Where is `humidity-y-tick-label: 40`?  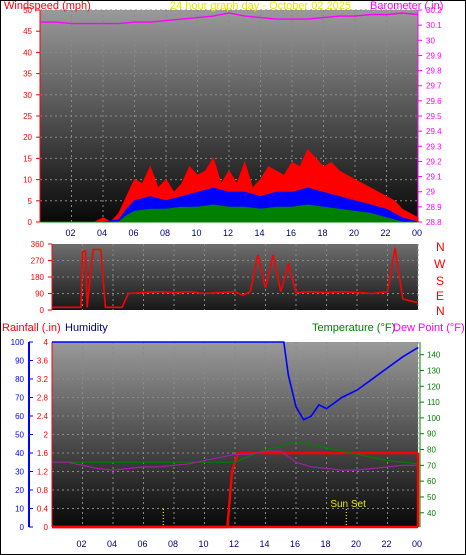
humidity-y-tick-label: 40 is located at coordinates (19, 453).